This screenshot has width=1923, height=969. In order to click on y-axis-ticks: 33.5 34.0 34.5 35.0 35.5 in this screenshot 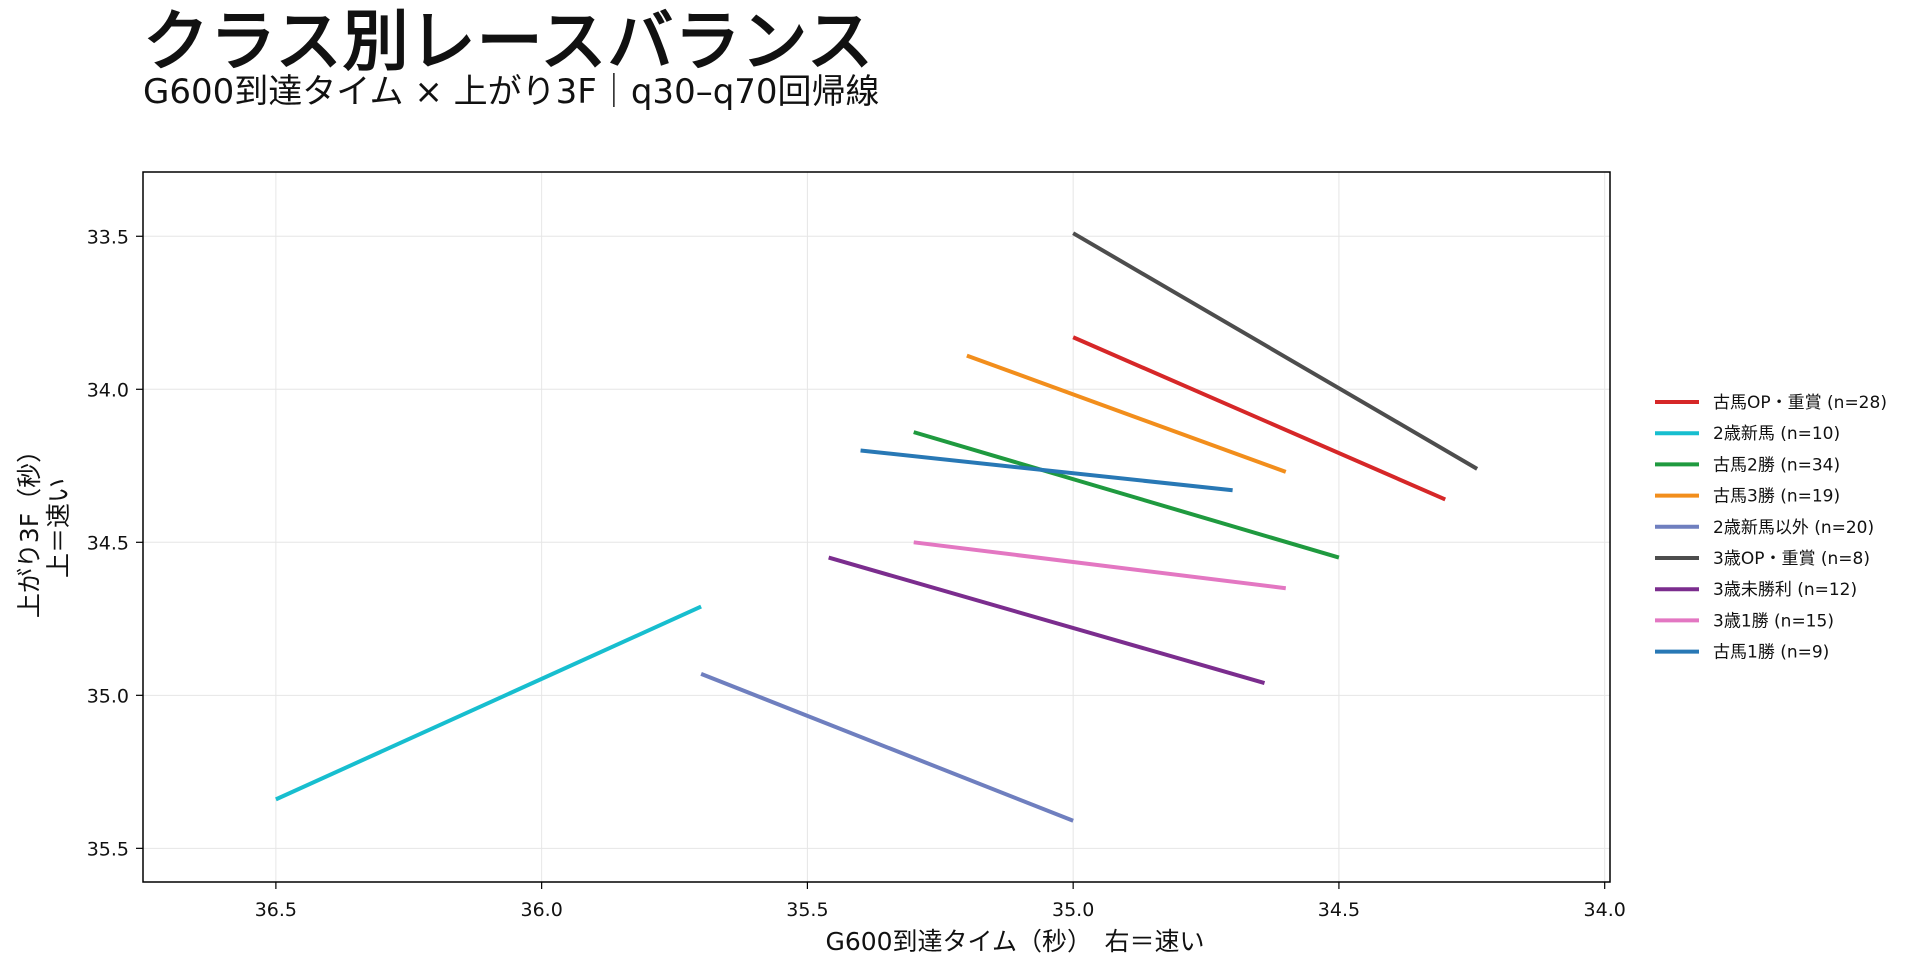, I will do `click(115, 543)`.